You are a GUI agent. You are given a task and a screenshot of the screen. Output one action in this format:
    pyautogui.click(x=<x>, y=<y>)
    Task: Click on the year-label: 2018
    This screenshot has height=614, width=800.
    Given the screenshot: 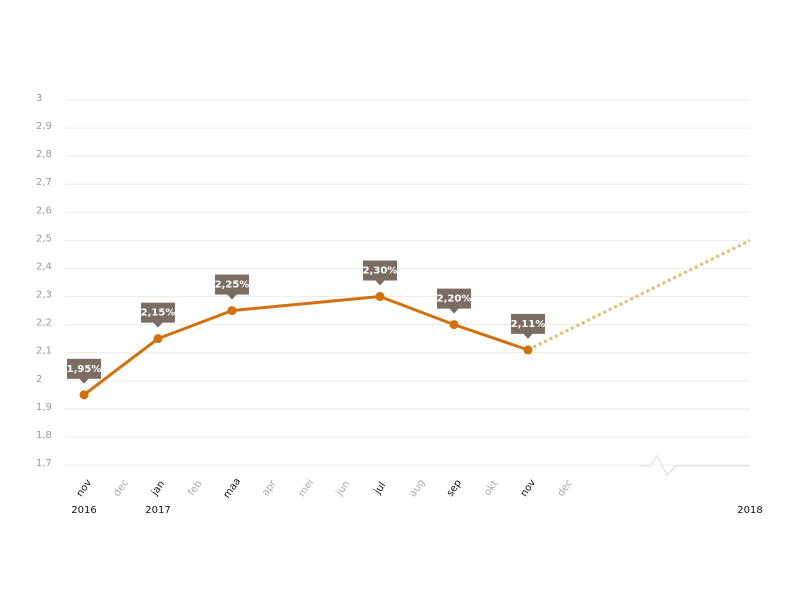 What is the action you would take?
    pyautogui.click(x=749, y=510)
    